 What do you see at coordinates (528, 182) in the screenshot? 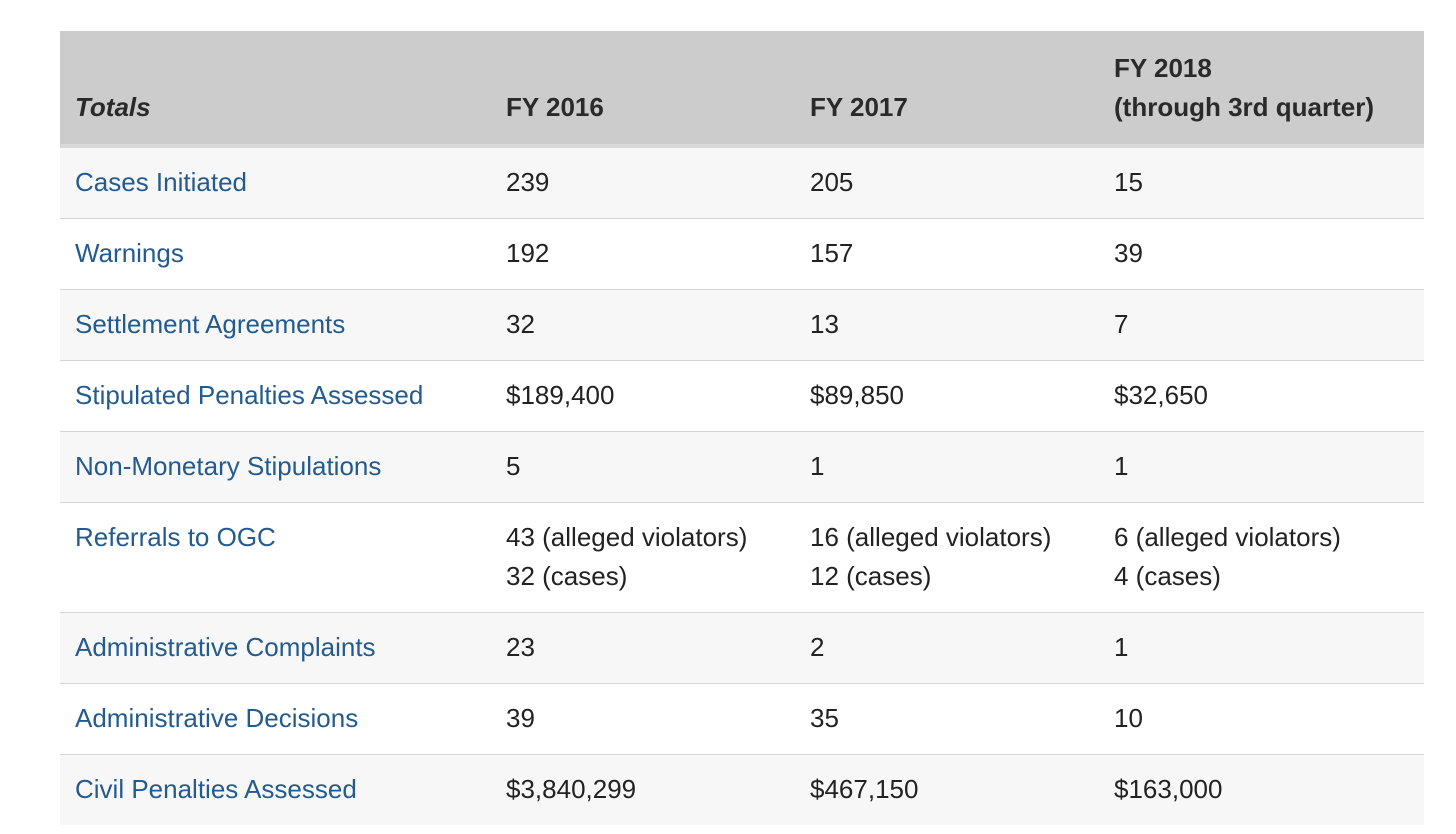
I see `cell-value-fy2016: 239` at bounding box center [528, 182].